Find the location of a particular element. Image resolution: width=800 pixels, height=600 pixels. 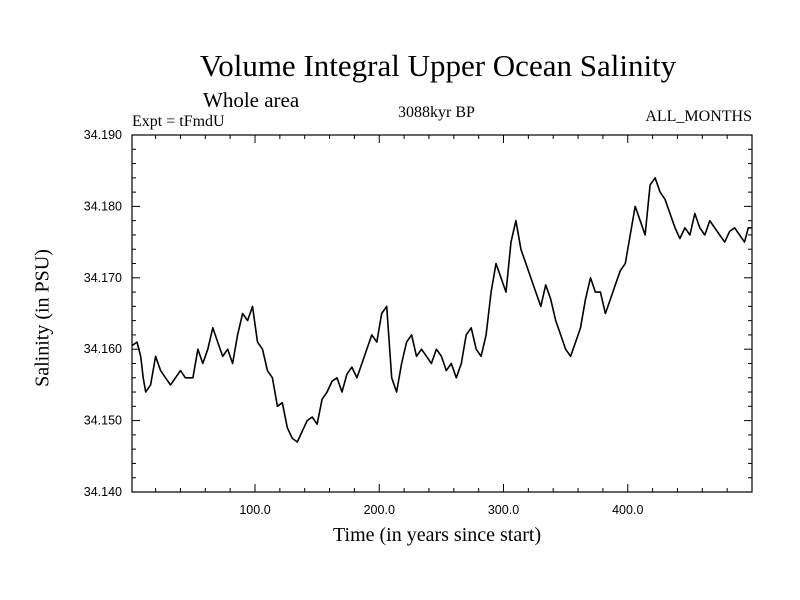

y-tick-label: 34.170 is located at coordinates (103, 278).